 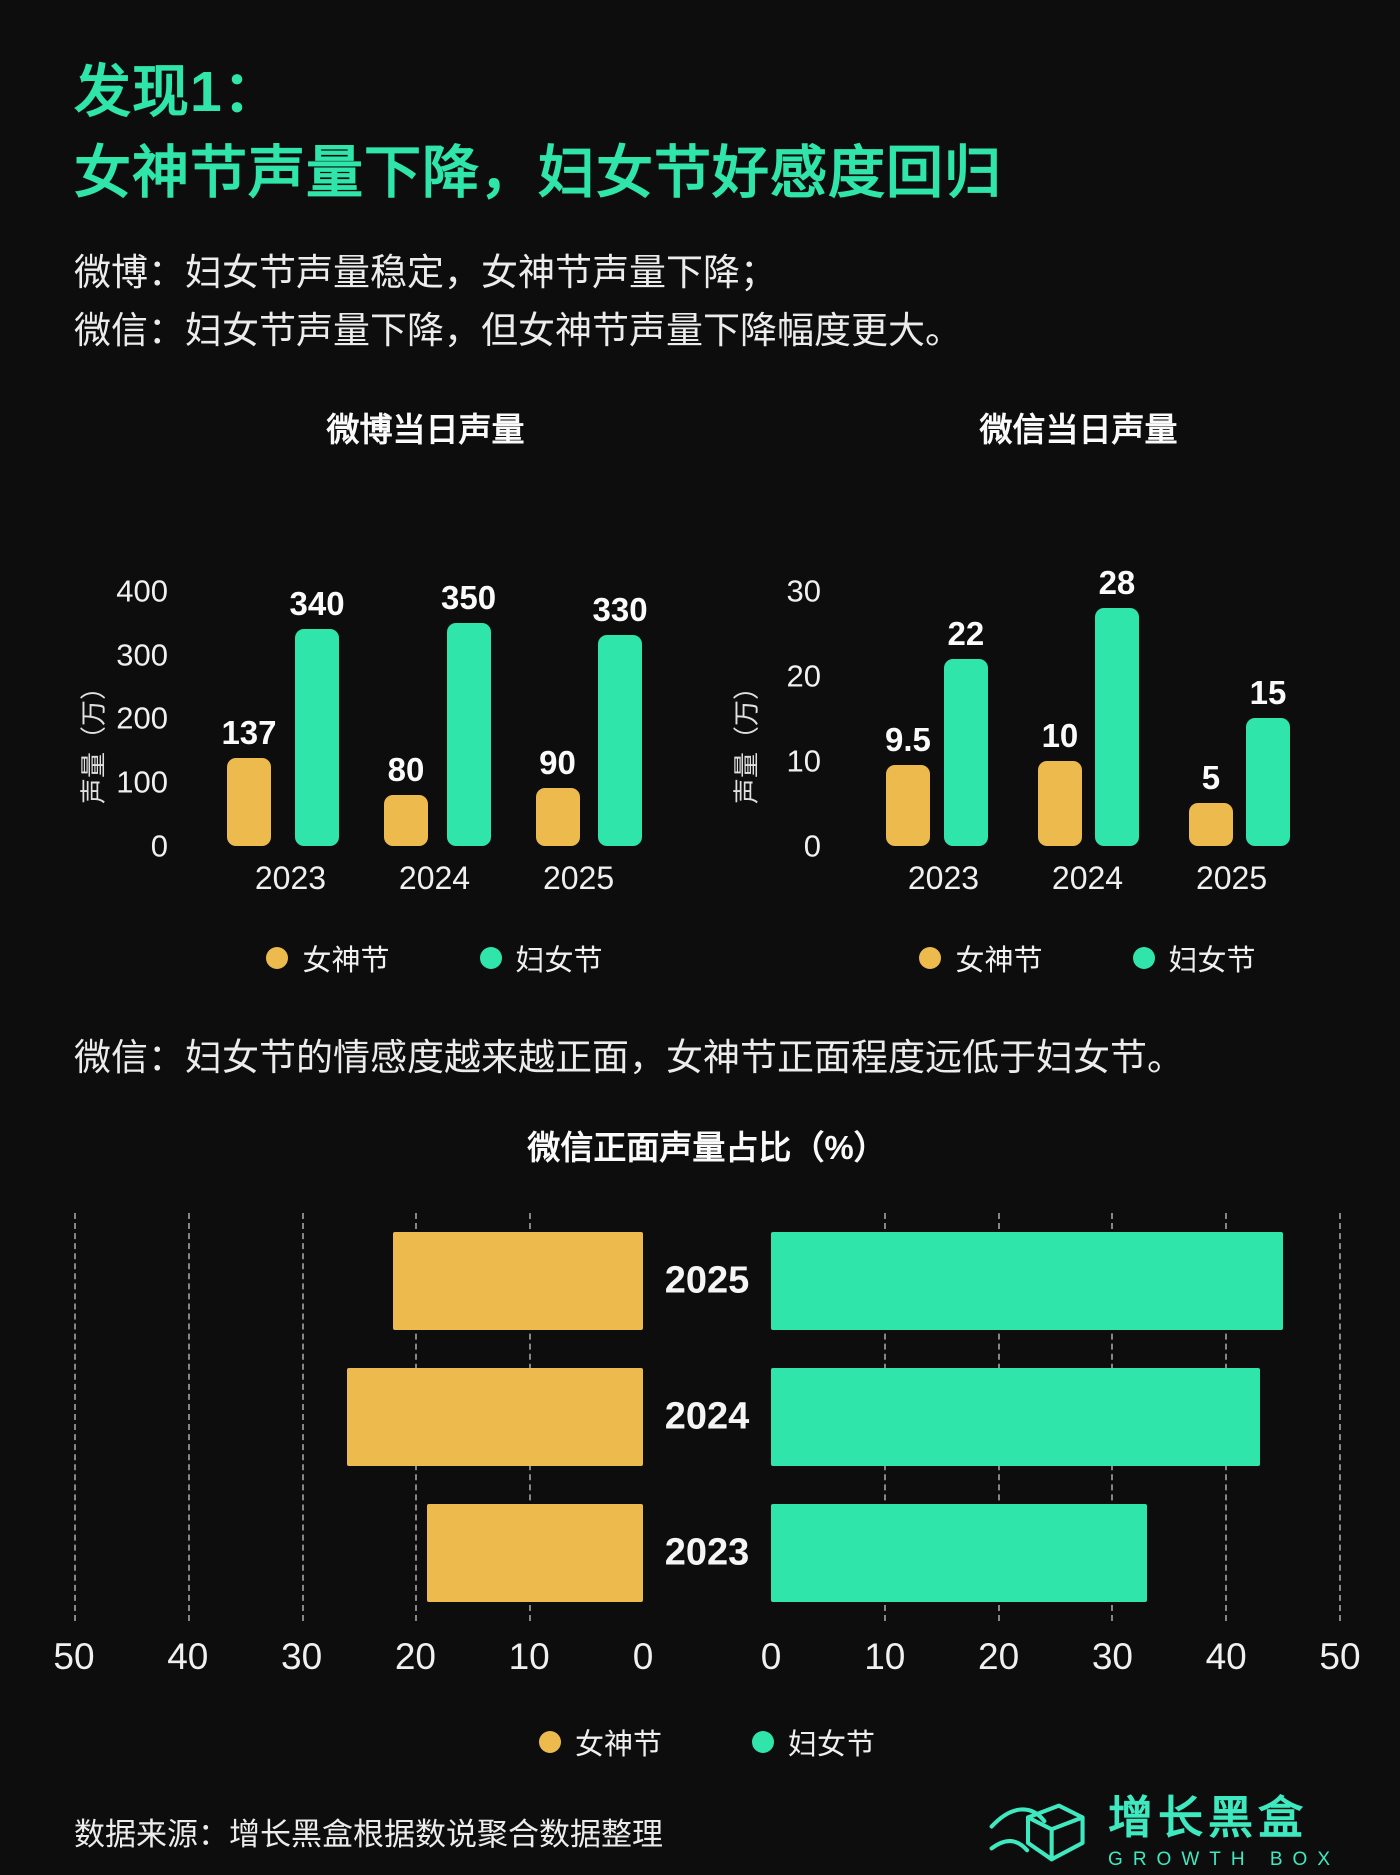 I want to click on bars-area: 137 340 80 350 90 330, so click(x=434, y=713).